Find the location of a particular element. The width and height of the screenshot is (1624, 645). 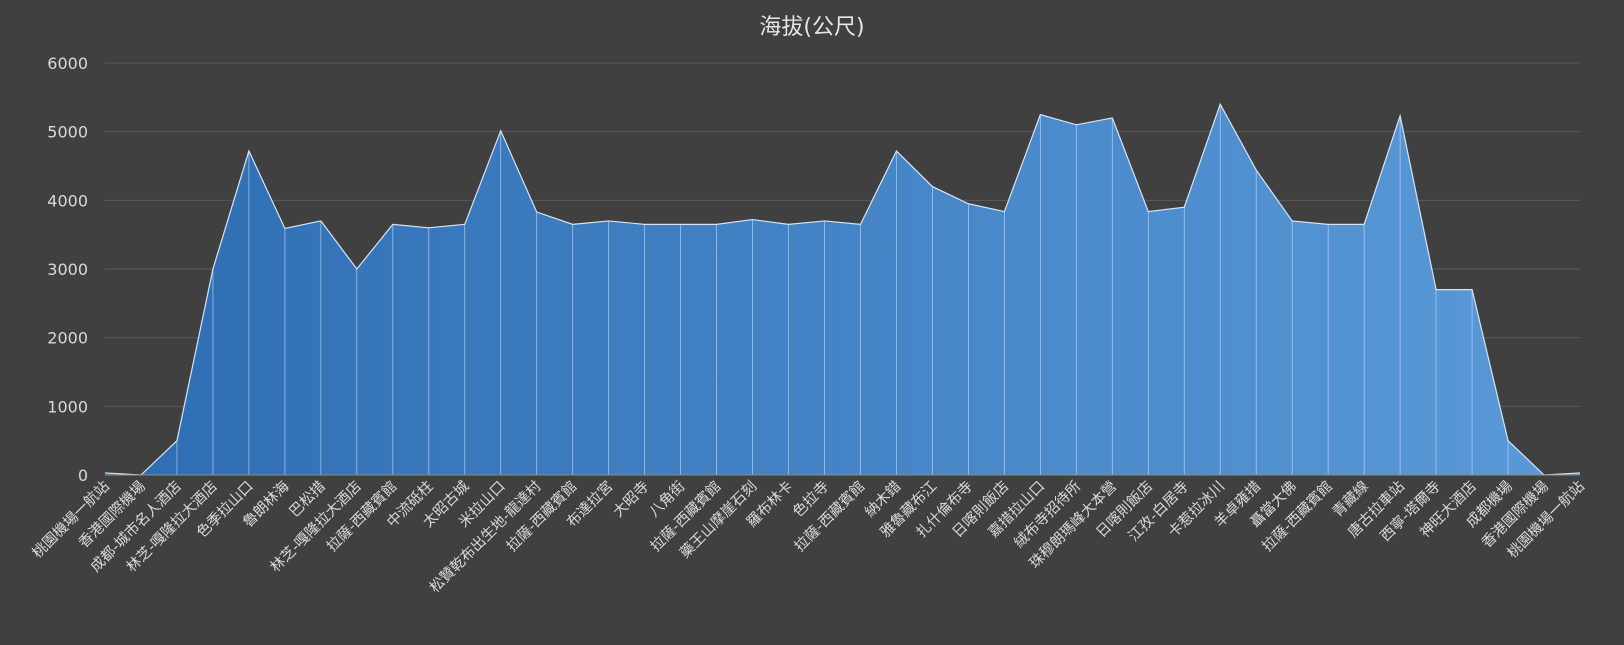

y-tick-label: 5000 is located at coordinates (67, 132).